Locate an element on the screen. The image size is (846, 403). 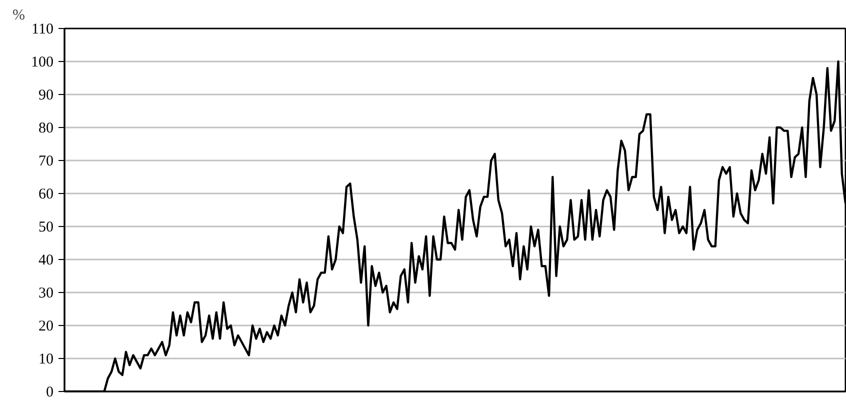
y-tick-label: 110 is located at coordinates (43, 30).